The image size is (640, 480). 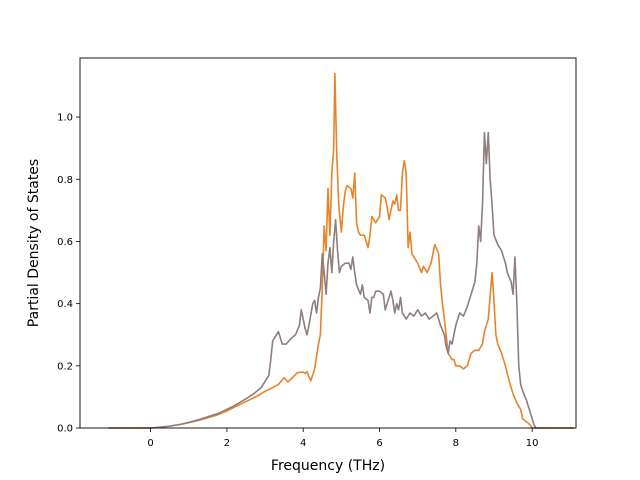 I want to click on x-tick-label: 10, so click(x=532, y=443).